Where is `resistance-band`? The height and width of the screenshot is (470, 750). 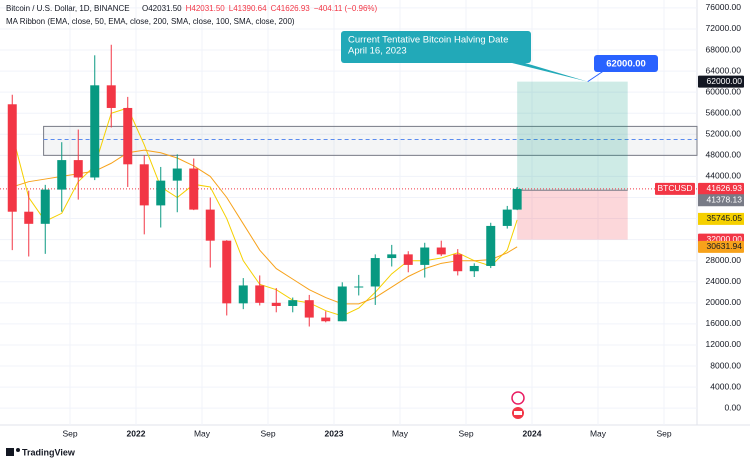
resistance-band is located at coordinates (370, 140).